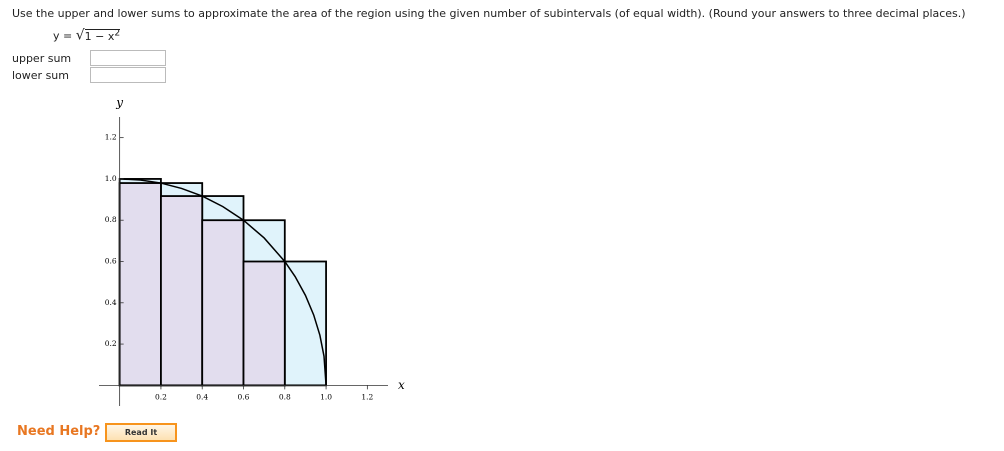  What do you see at coordinates (111, 178) in the screenshot?
I see `y-tick-label: 1.0` at bounding box center [111, 178].